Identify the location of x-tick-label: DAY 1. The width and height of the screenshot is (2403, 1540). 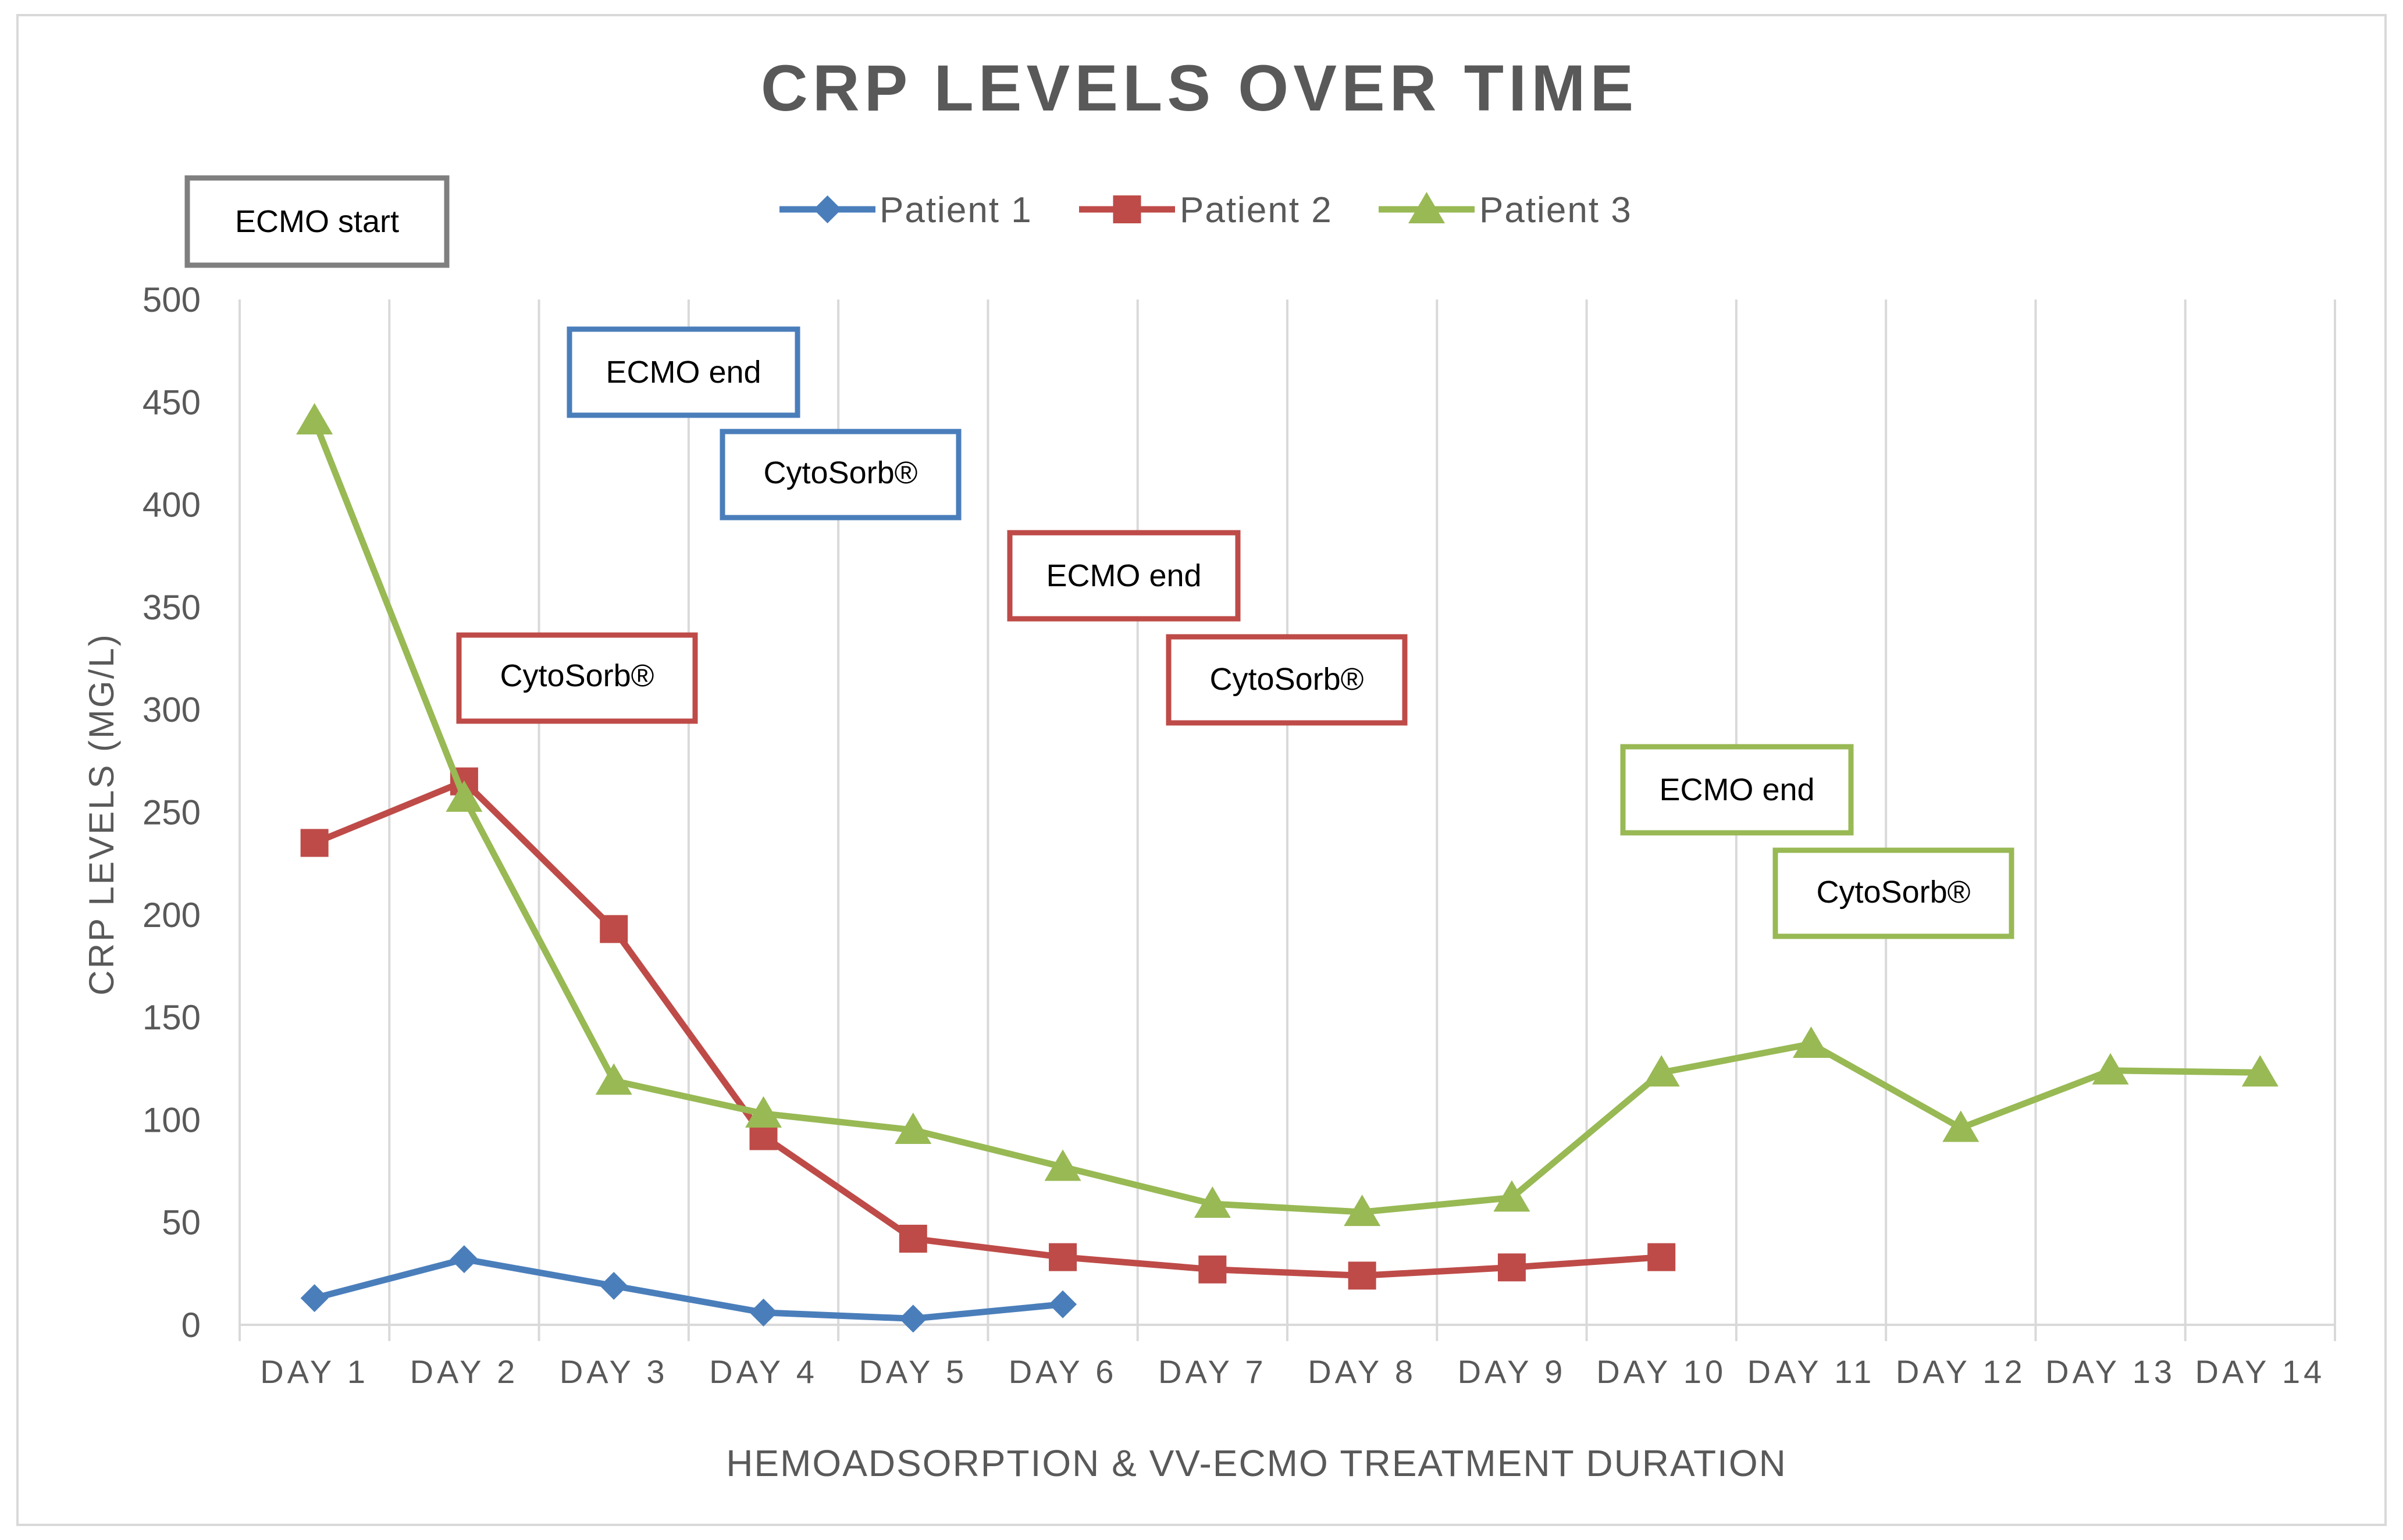
(314, 1371).